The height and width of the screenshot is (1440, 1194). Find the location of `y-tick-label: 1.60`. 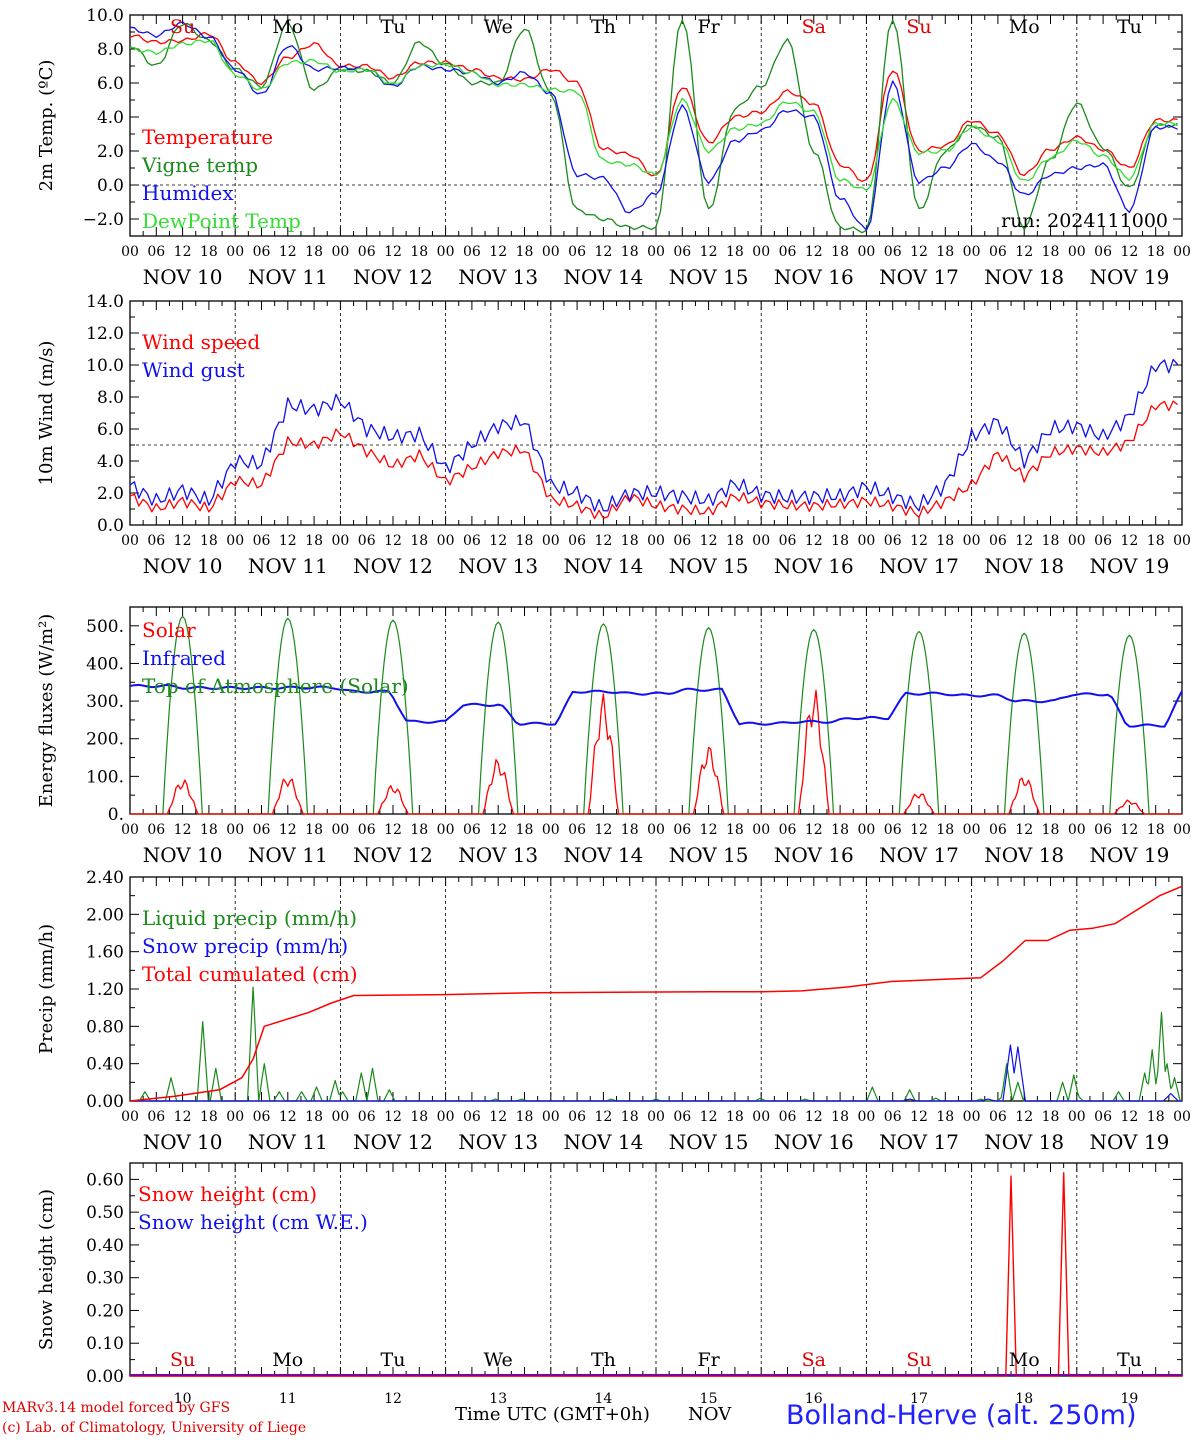

y-tick-label: 1.60 is located at coordinates (105, 953).